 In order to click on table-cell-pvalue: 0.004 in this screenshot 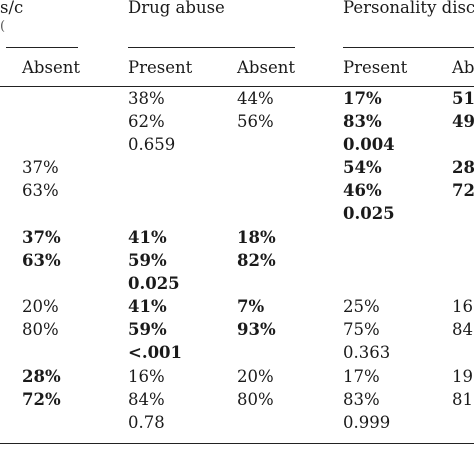, I will do `click(369, 144)`.